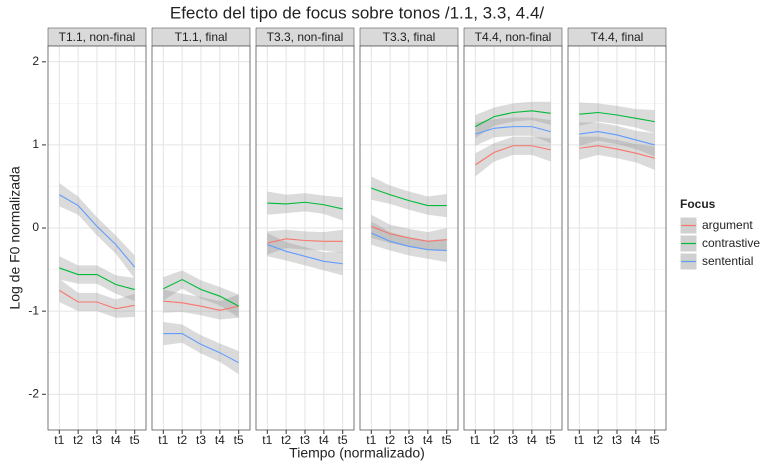 This screenshot has width=776, height=463. What do you see at coordinates (35, 227) in the screenshot?
I see `y-tick-label: 0` at bounding box center [35, 227].